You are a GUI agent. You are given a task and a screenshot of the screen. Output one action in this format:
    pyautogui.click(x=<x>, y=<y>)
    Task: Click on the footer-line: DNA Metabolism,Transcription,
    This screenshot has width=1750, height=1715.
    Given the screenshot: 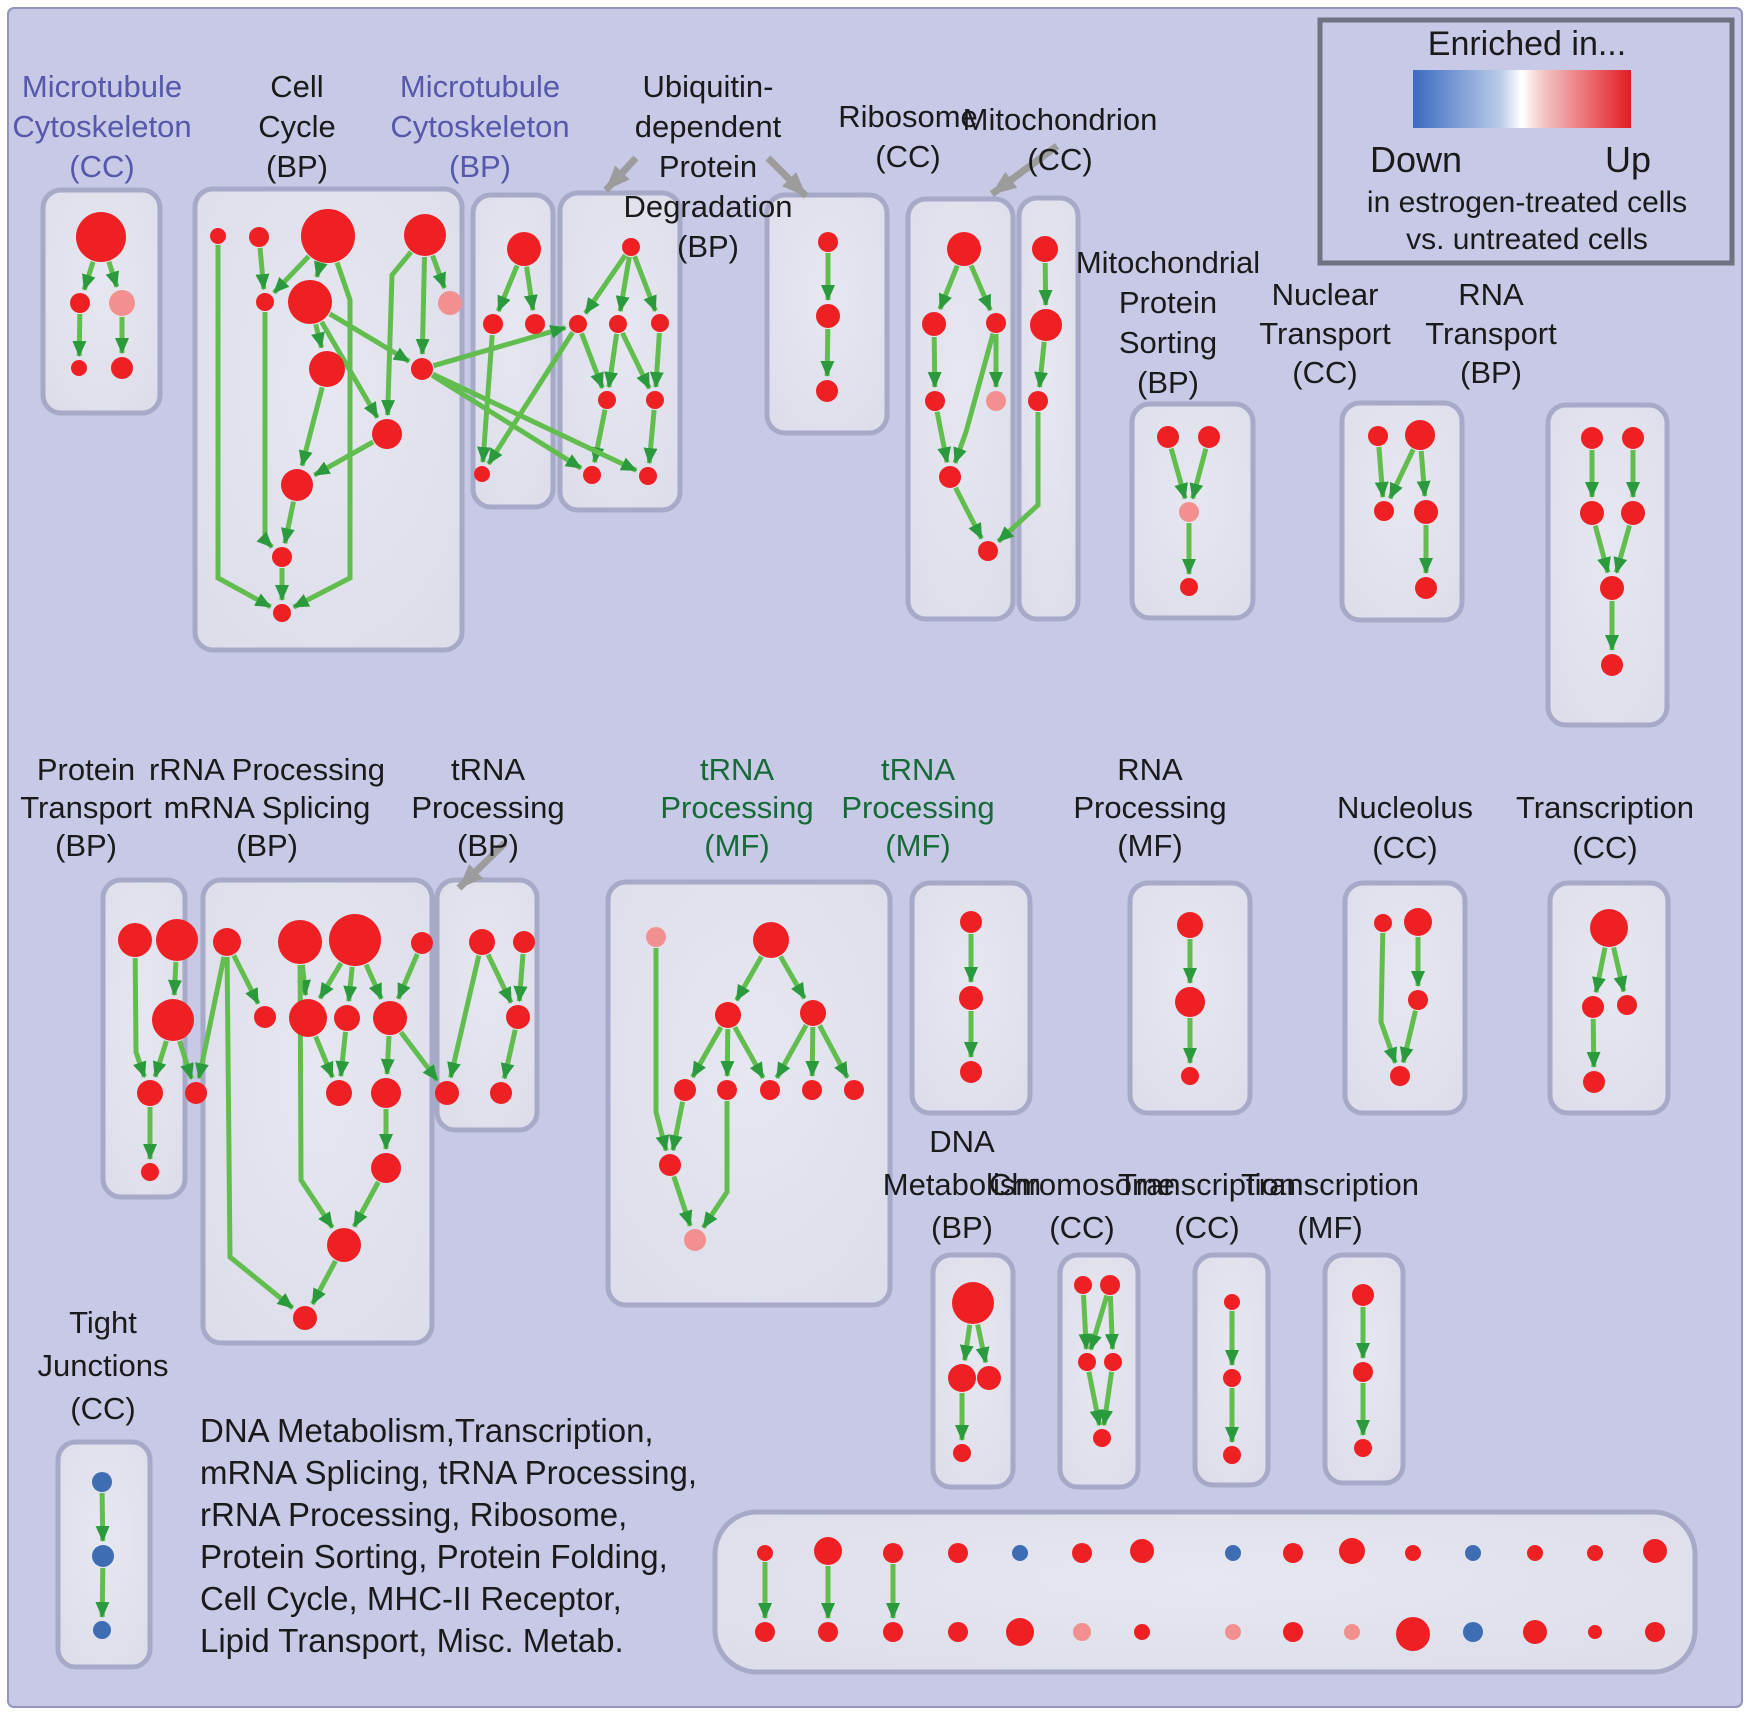 What is the action you would take?
    pyautogui.click(x=427, y=1430)
    